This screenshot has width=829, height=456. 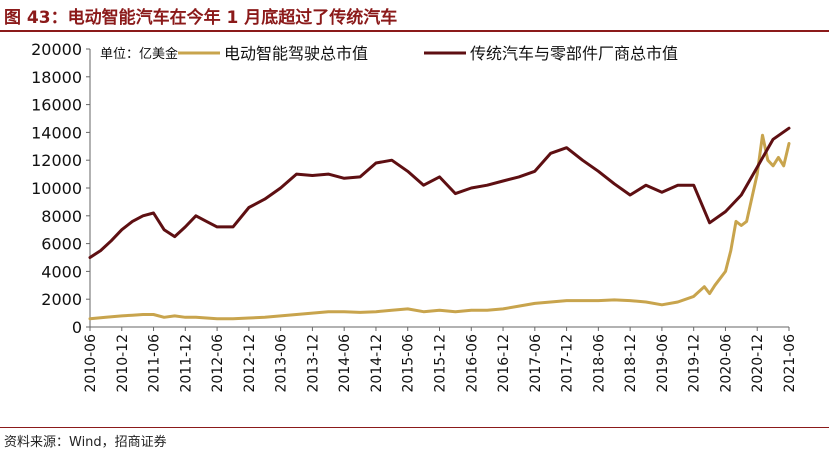 What do you see at coordinates (139, 54) in the screenshot?
I see `unit-label: 单位：亿美金` at bounding box center [139, 54].